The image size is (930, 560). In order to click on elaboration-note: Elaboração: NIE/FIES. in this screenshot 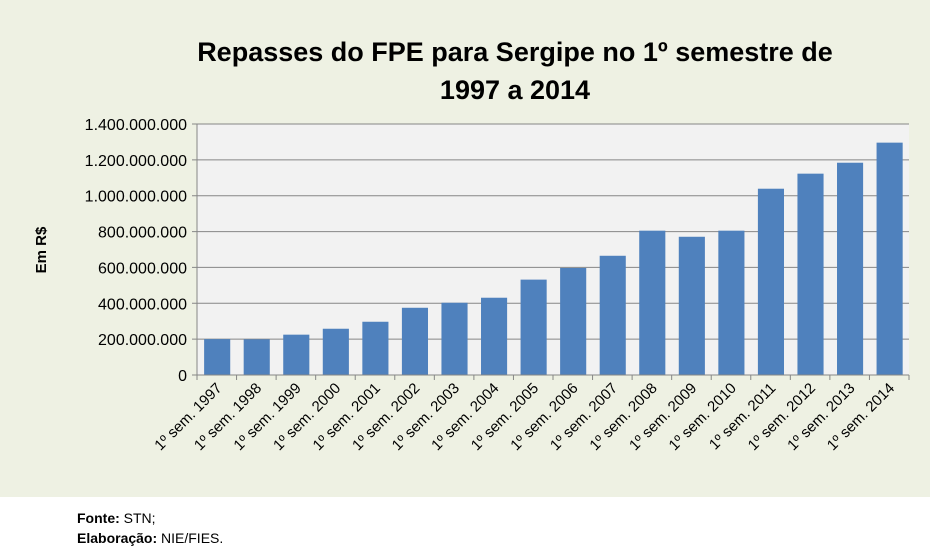, I will do `click(150, 538)`.